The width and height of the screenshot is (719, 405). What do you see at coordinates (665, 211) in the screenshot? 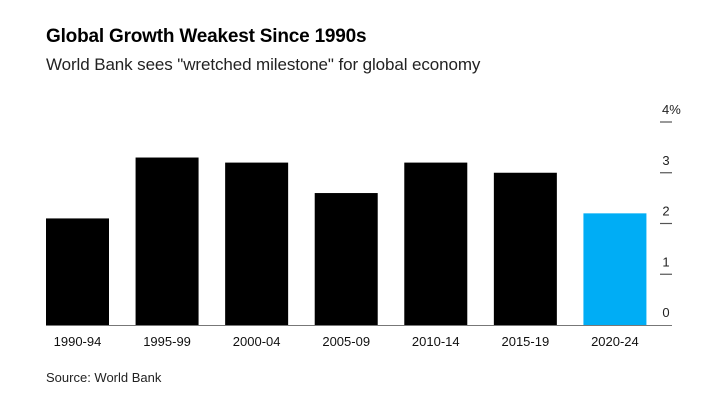
I see `y-tick-label: 2` at bounding box center [665, 211].